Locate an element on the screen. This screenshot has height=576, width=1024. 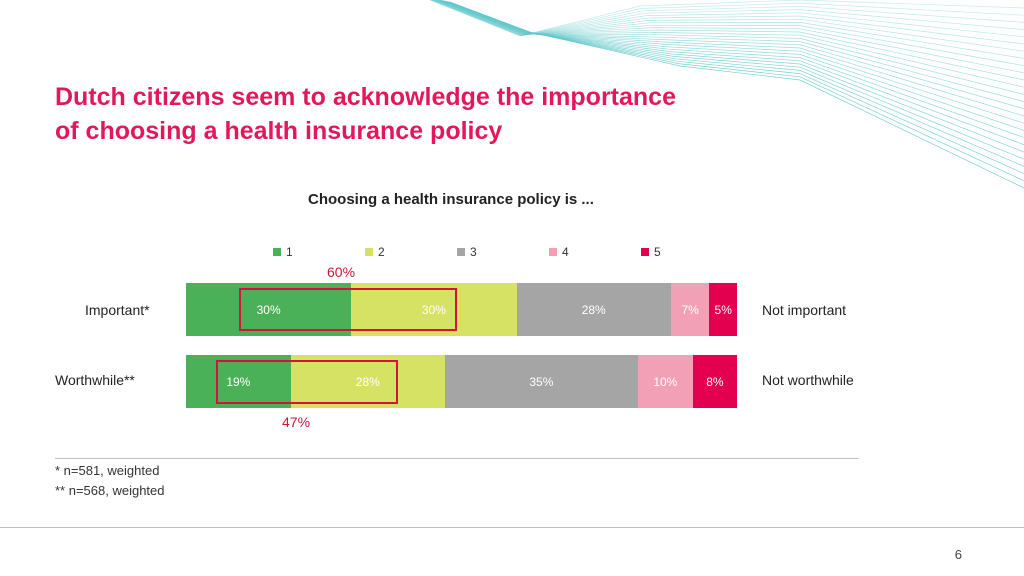
footnote-1: * n=581, weighted is located at coordinates (107, 470).